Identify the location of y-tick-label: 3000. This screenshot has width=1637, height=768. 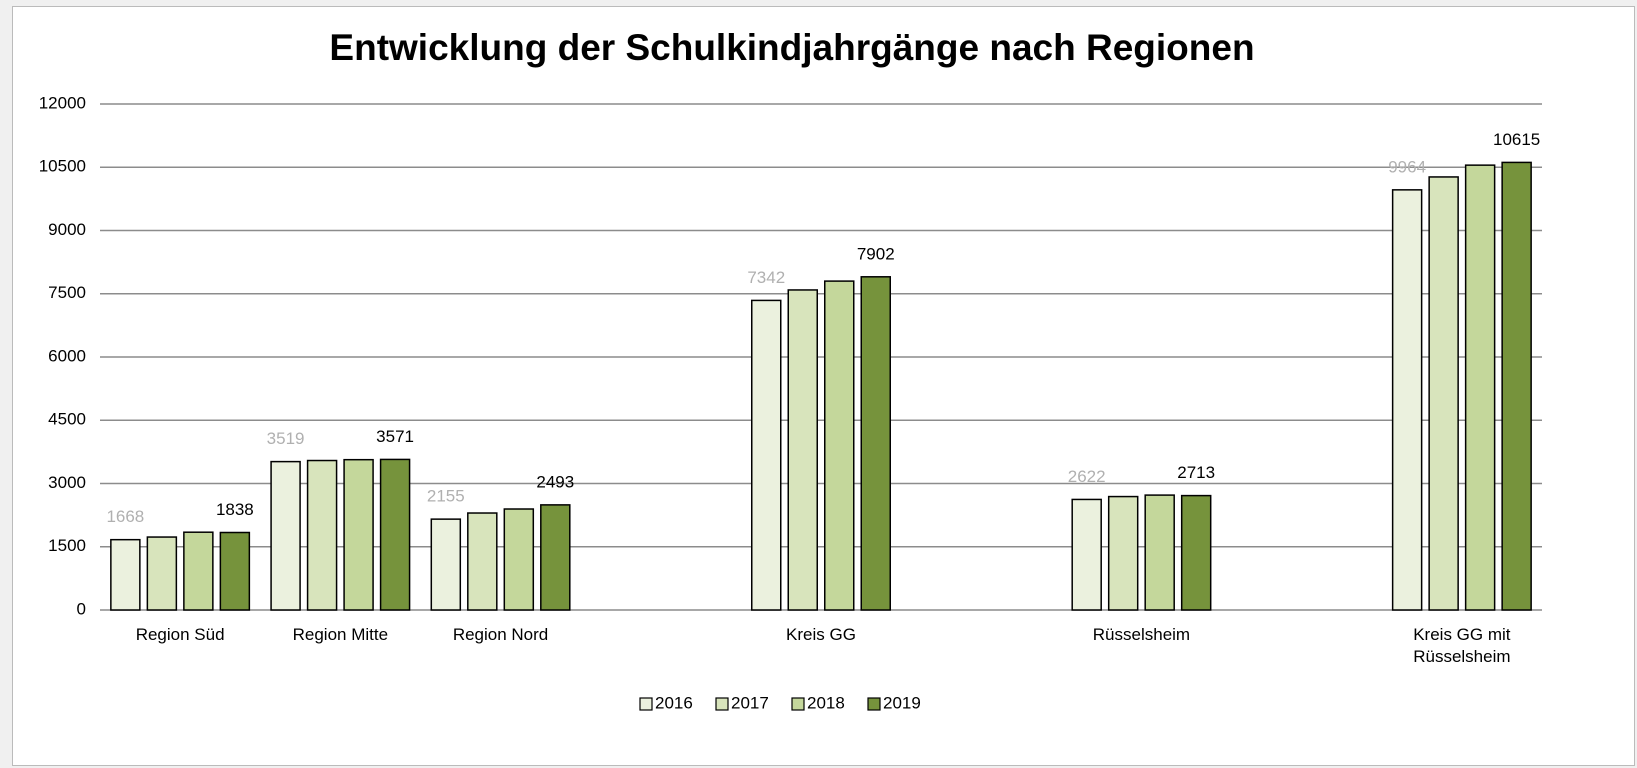
(67, 482).